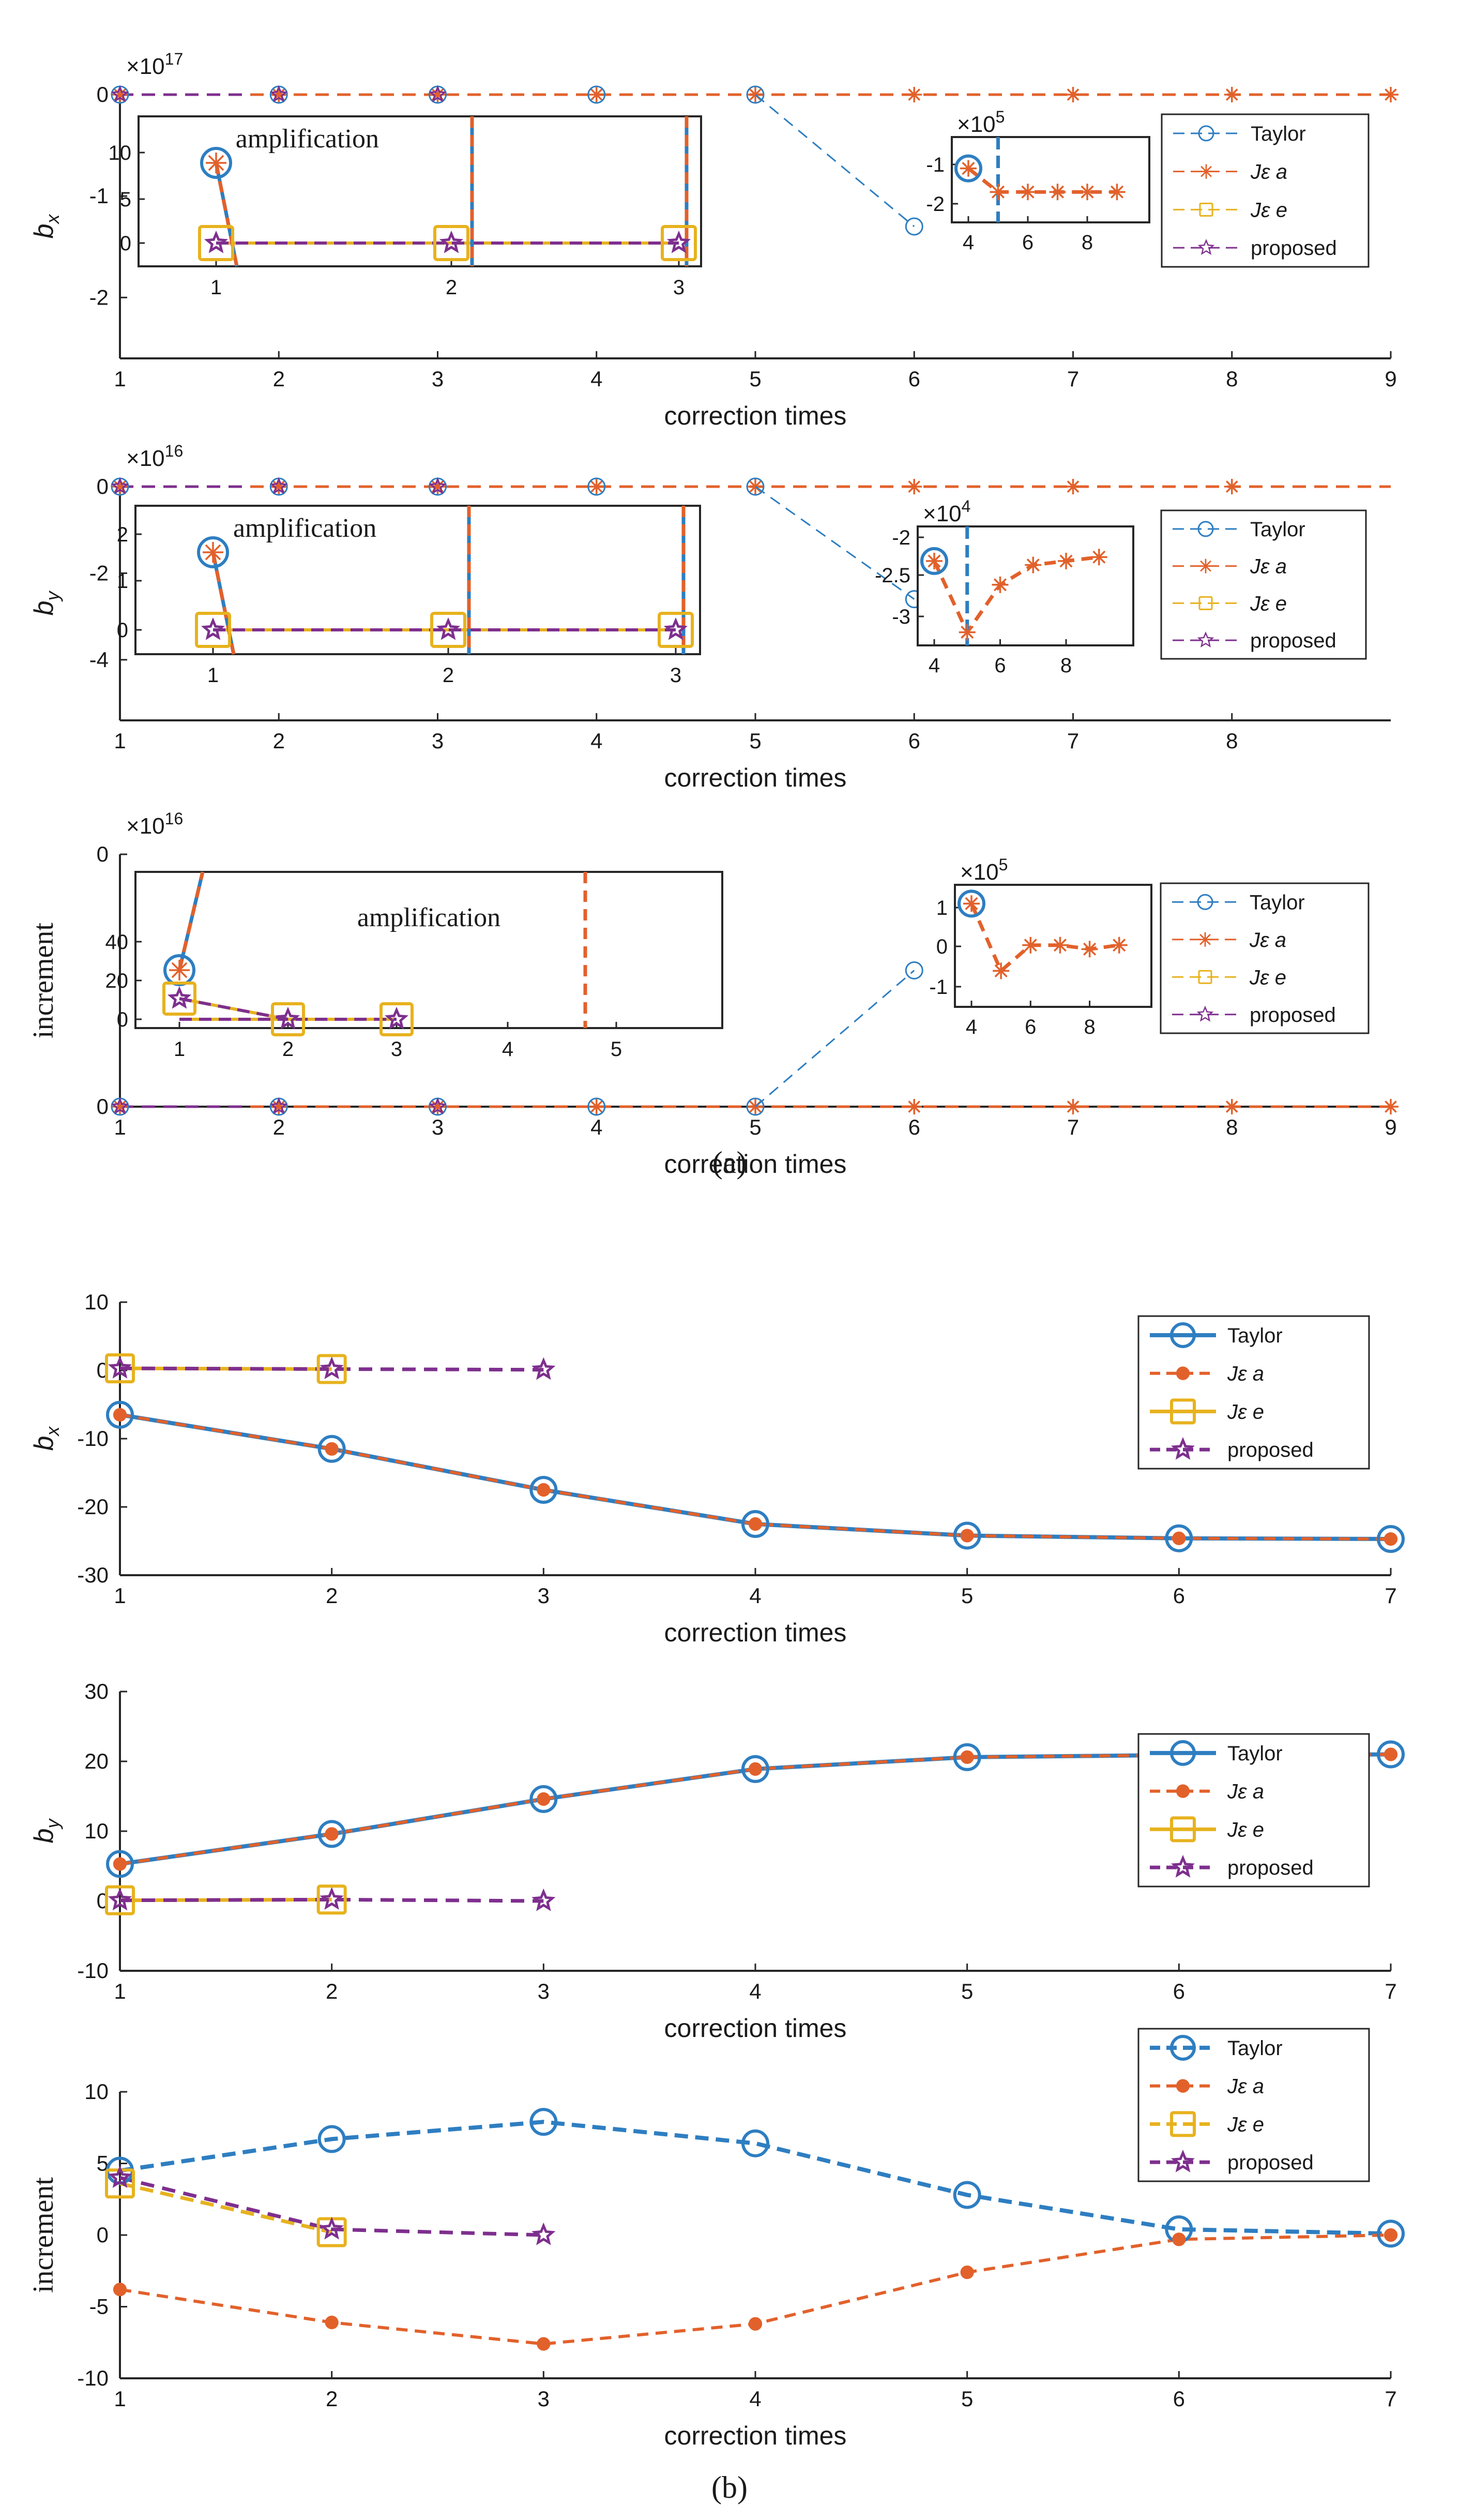 The image size is (1459, 2520). Describe the element at coordinates (120, 1368) in the screenshot. I see `jee-point` at that location.